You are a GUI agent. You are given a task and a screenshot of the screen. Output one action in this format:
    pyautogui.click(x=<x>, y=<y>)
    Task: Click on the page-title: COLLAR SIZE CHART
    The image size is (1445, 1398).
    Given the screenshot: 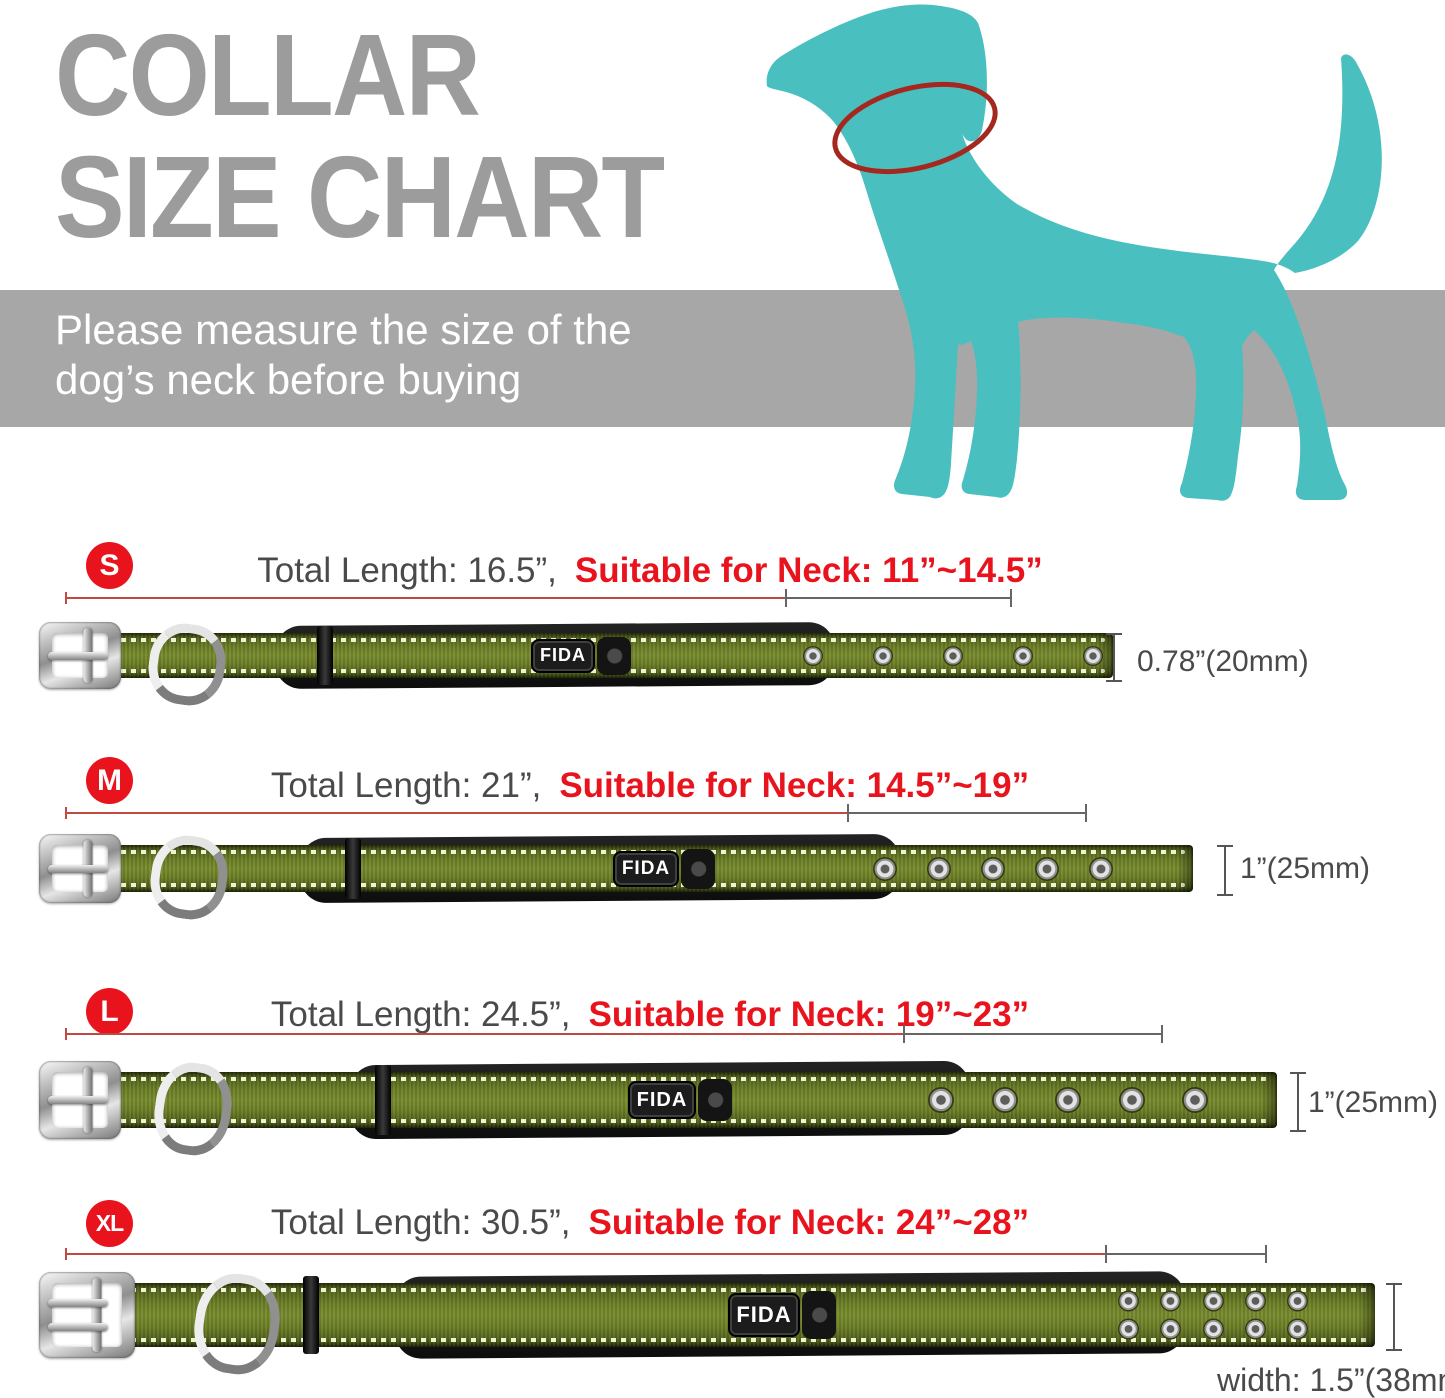 What is the action you would take?
    pyautogui.click(x=360, y=136)
    